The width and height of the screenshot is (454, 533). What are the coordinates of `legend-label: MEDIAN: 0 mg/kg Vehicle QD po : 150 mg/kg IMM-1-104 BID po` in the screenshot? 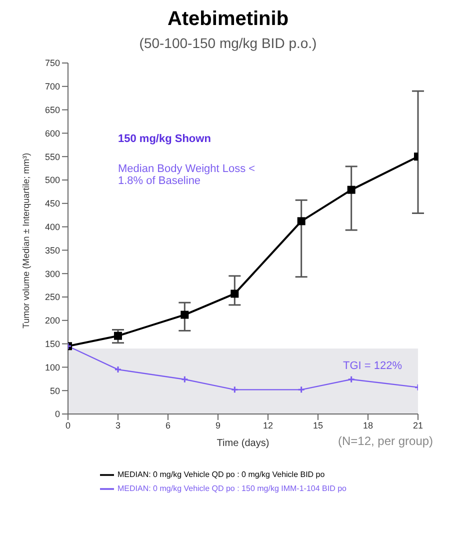 It's located at (232, 489).